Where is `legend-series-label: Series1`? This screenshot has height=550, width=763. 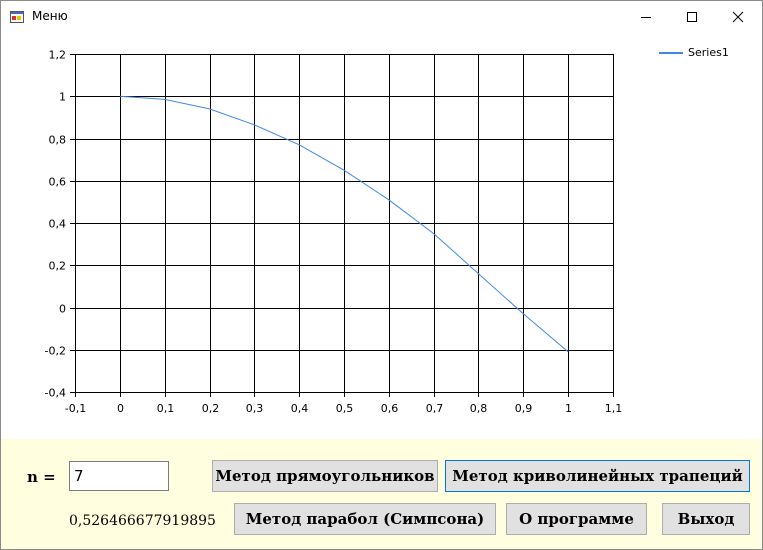
legend-series-label: Series1 is located at coordinates (708, 52).